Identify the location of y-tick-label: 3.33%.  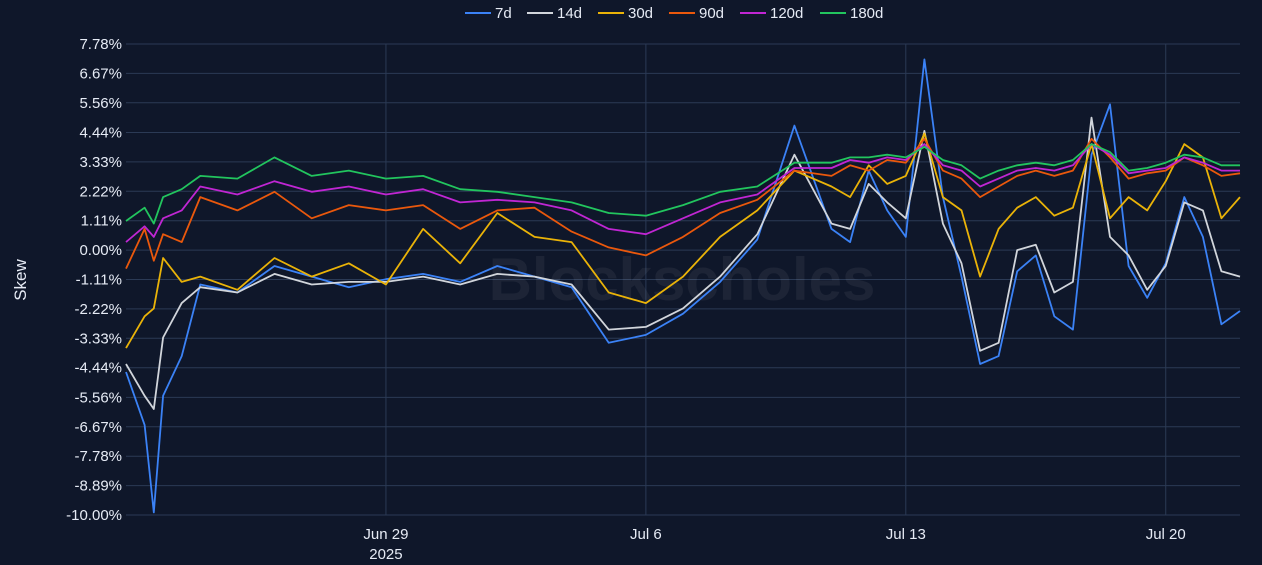
(100, 162).